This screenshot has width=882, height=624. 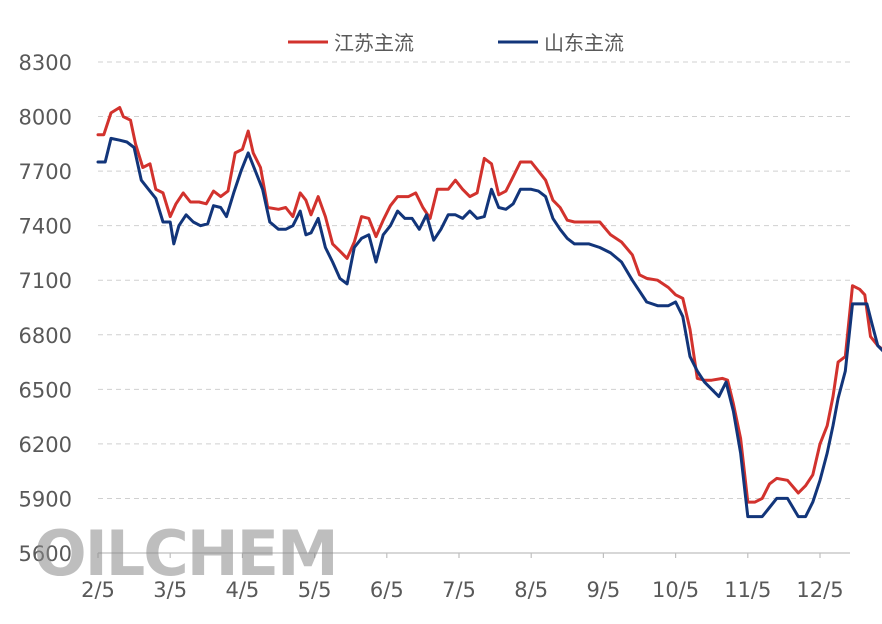 What do you see at coordinates (45, 227) in the screenshot?
I see `y-tick-label: 7400` at bounding box center [45, 227].